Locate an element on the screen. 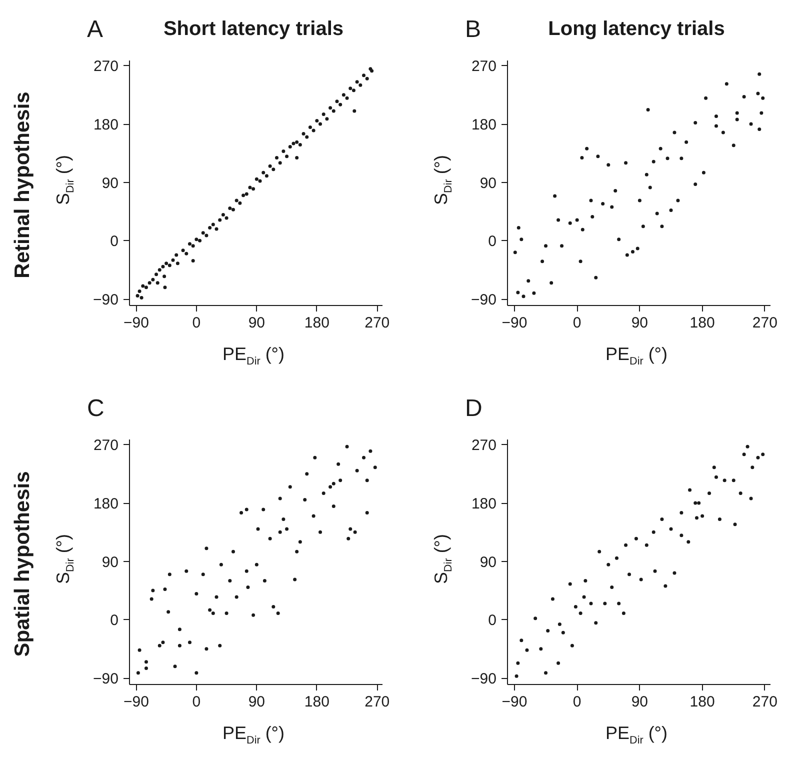  text: Retinal hypothesis is located at coordinates (22, 184).